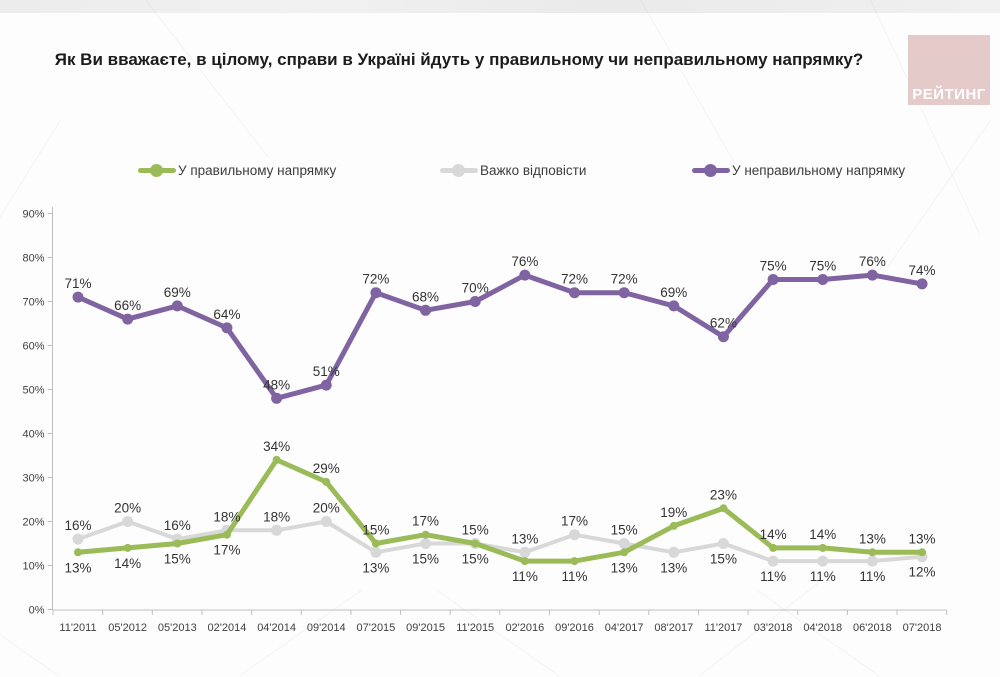  Describe the element at coordinates (798, 170) in the screenshot. I see `legend-item-wrong-direction: У неправильному напрямку` at that location.